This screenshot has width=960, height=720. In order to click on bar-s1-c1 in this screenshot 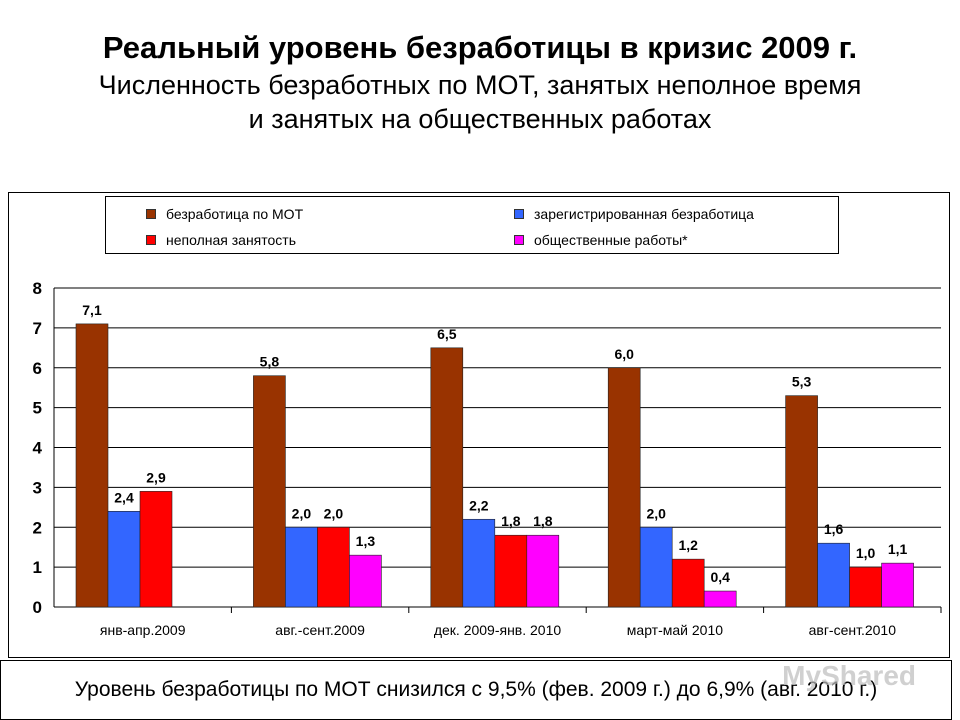, I will do `click(301, 567)`.